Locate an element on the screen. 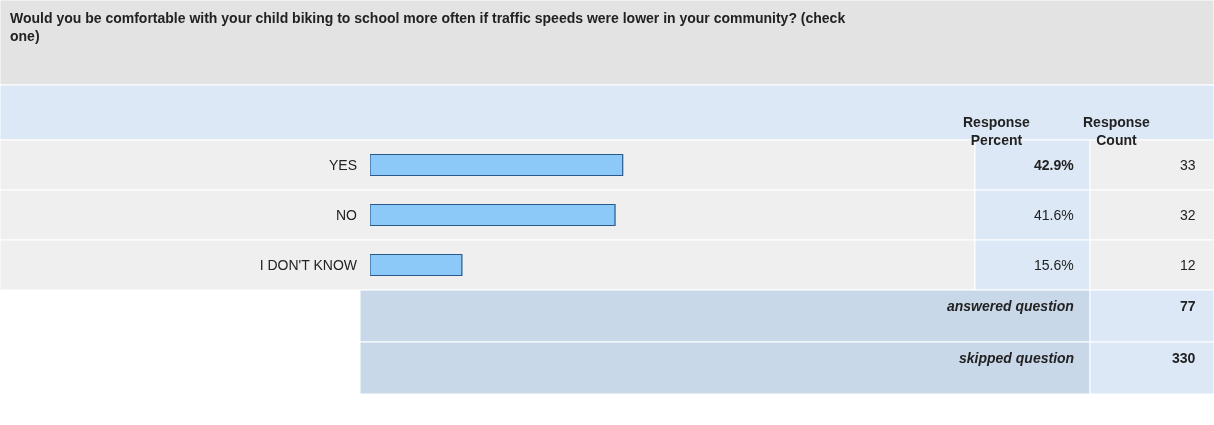 Image resolution: width=1214 pixels, height=425 pixels. text: Response Percent is located at coordinates (997, 131).